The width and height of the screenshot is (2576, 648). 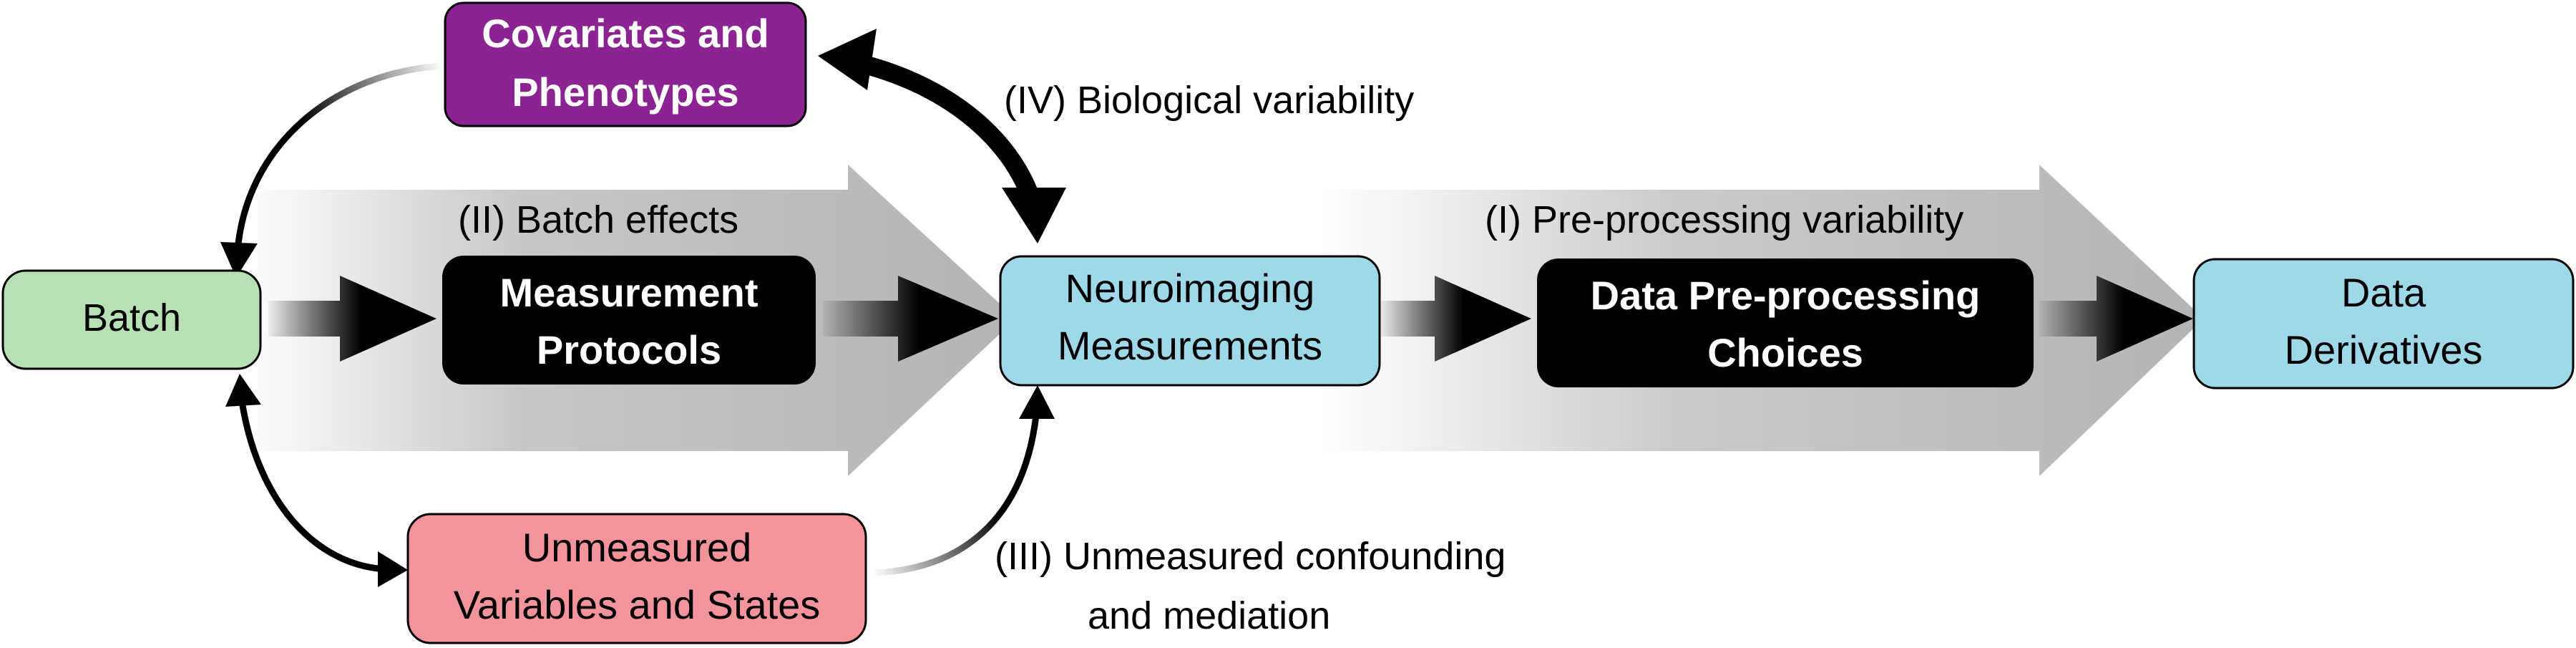 What do you see at coordinates (949, 133) in the screenshot?
I see `curve-covariates-neuro-biological` at bounding box center [949, 133].